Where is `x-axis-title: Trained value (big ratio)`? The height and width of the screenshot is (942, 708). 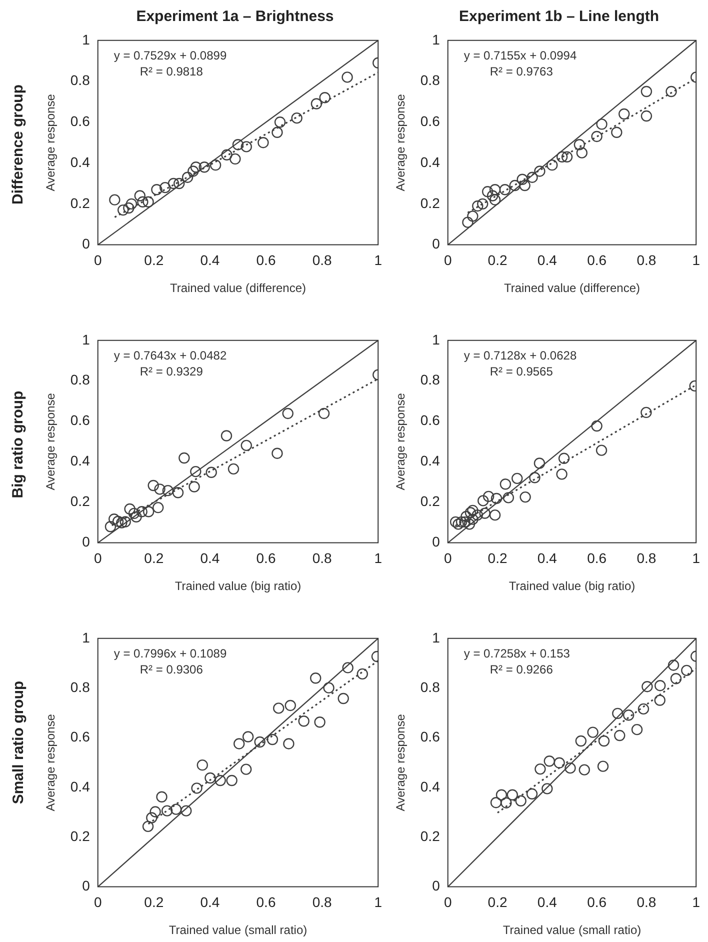 x-axis-title: Trained value (big ratio) is located at coordinates (572, 586).